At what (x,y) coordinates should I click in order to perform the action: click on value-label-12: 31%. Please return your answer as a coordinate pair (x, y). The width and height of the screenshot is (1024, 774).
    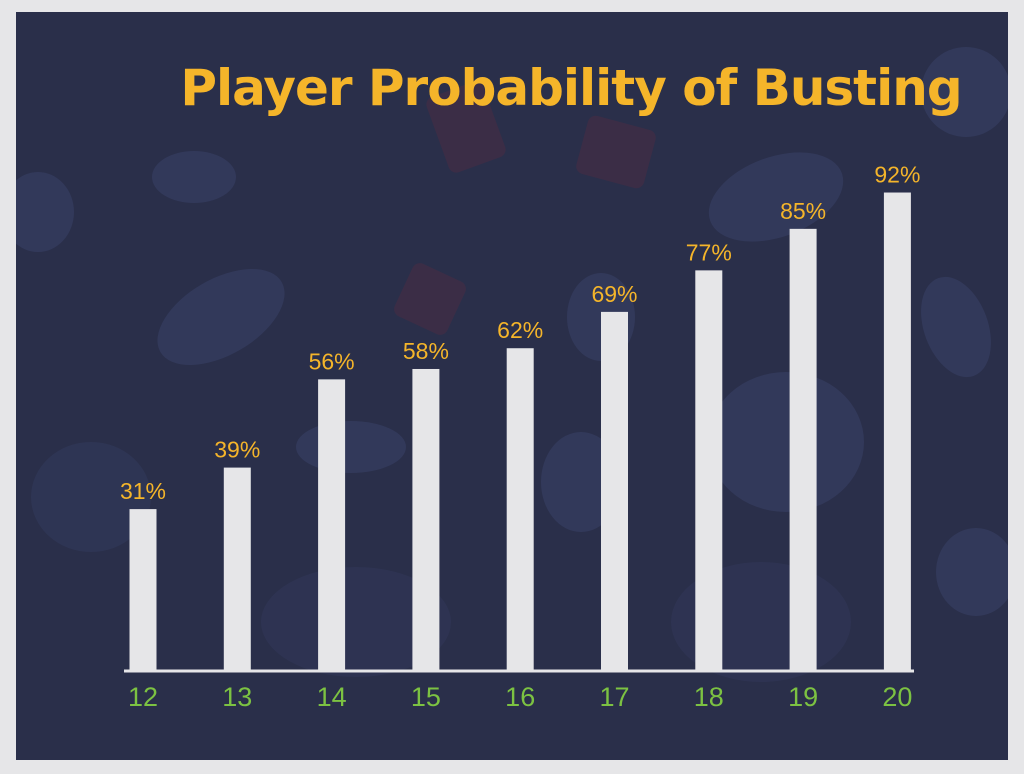
    Looking at the image, I should click on (143, 491).